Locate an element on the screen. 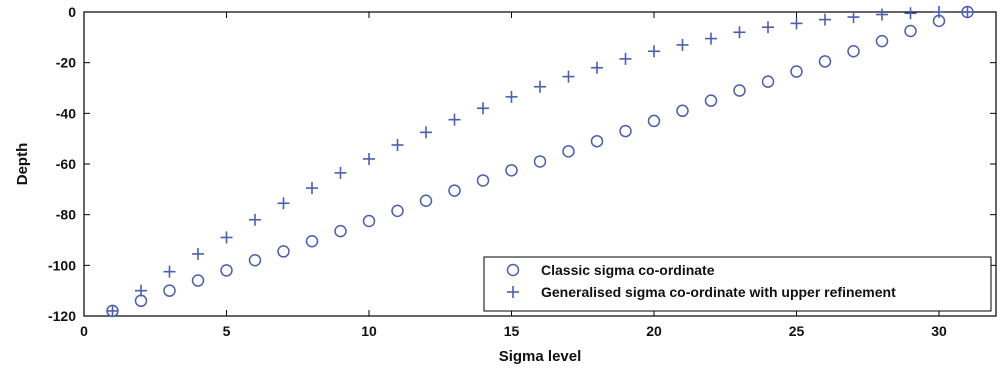  y-tick-label: -60 is located at coordinates (66, 164).